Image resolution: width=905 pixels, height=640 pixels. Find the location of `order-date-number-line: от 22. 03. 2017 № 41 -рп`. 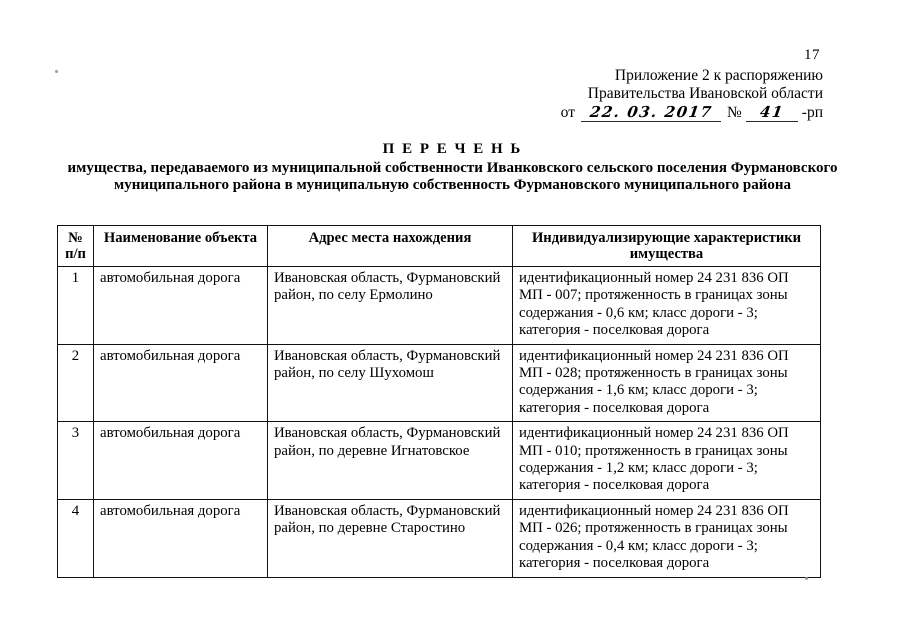

order-date-number-line: от 22. 03. 2017 № 41 -рп is located at coordinates (691, 112).